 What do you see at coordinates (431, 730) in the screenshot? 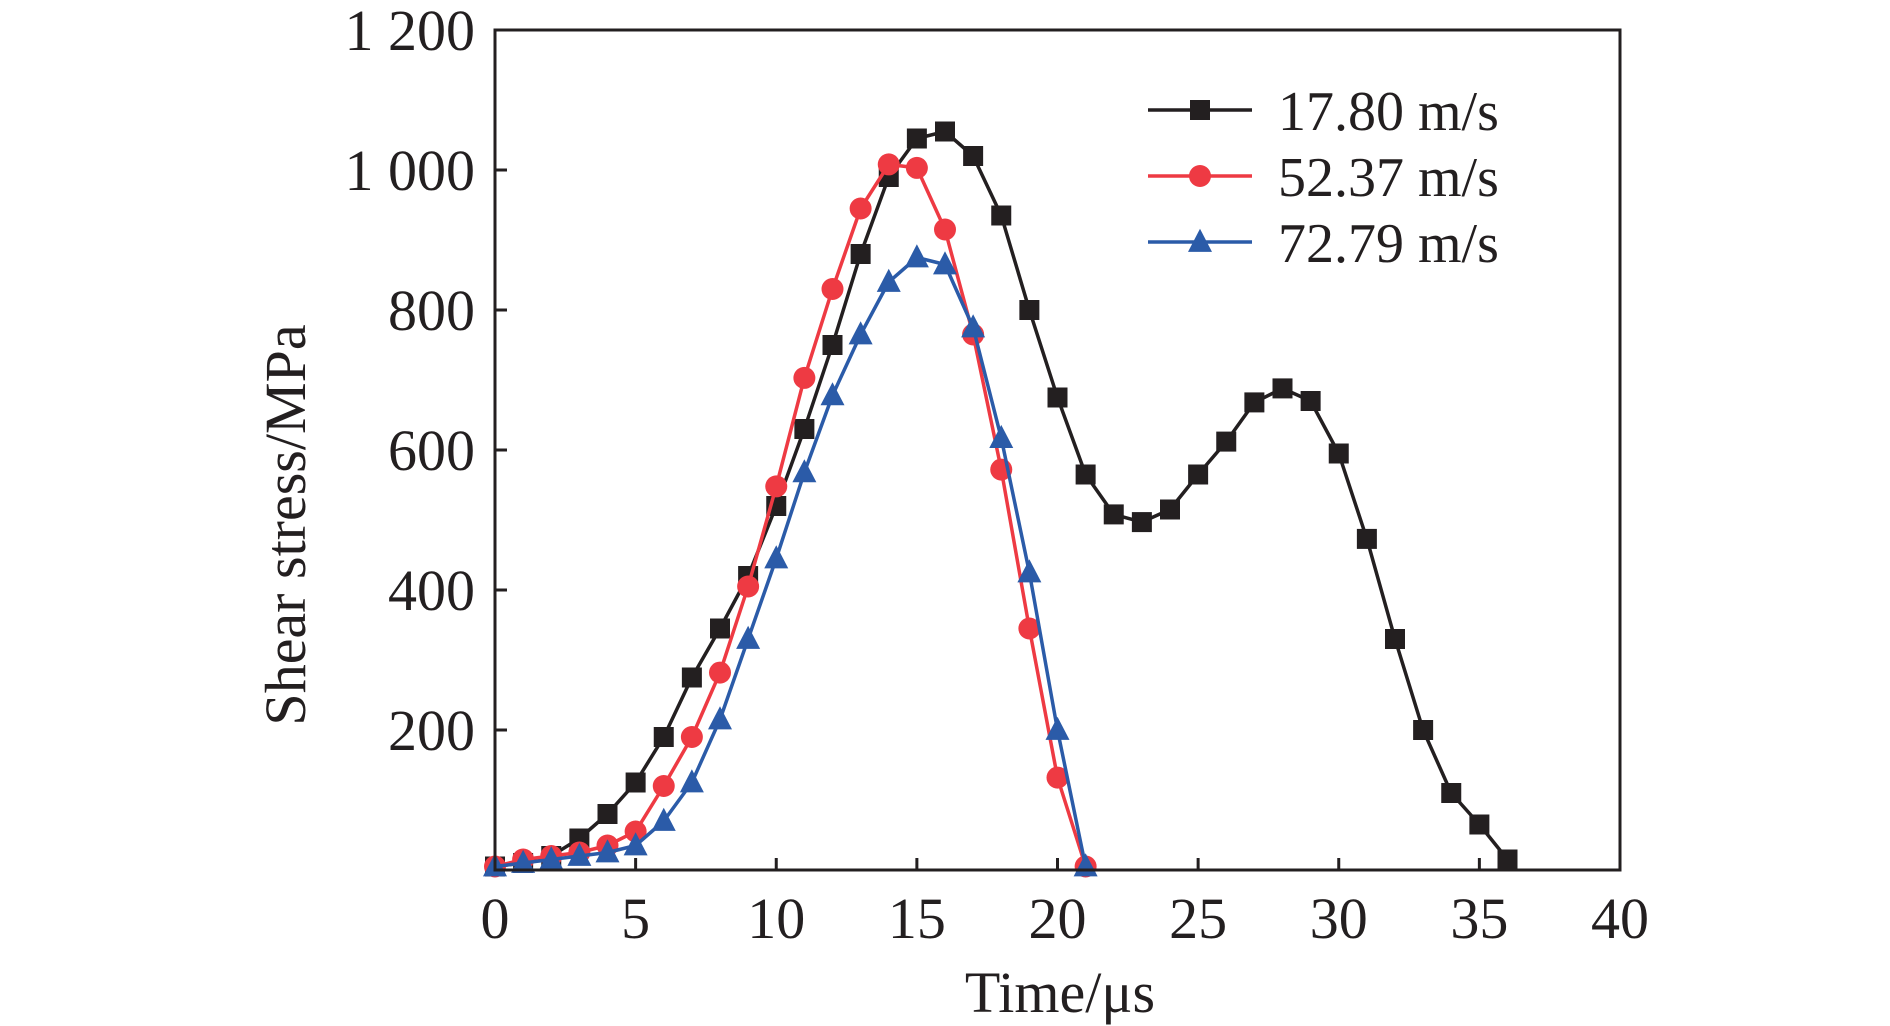
I see `y-tick-label: 200` at bounding box center [431, 730].